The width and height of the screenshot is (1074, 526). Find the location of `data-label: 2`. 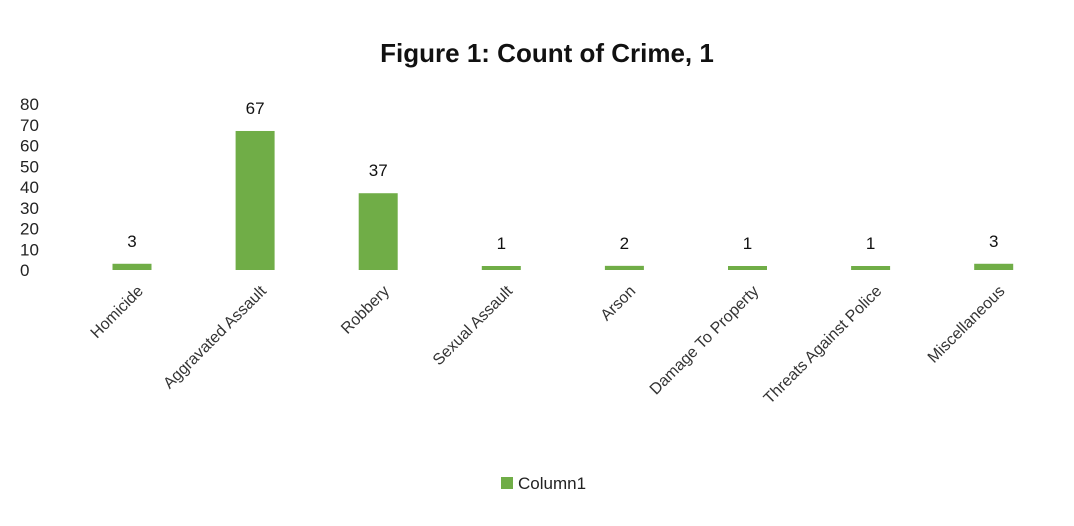

data-label: 2 is located at coordinates (624, 243).